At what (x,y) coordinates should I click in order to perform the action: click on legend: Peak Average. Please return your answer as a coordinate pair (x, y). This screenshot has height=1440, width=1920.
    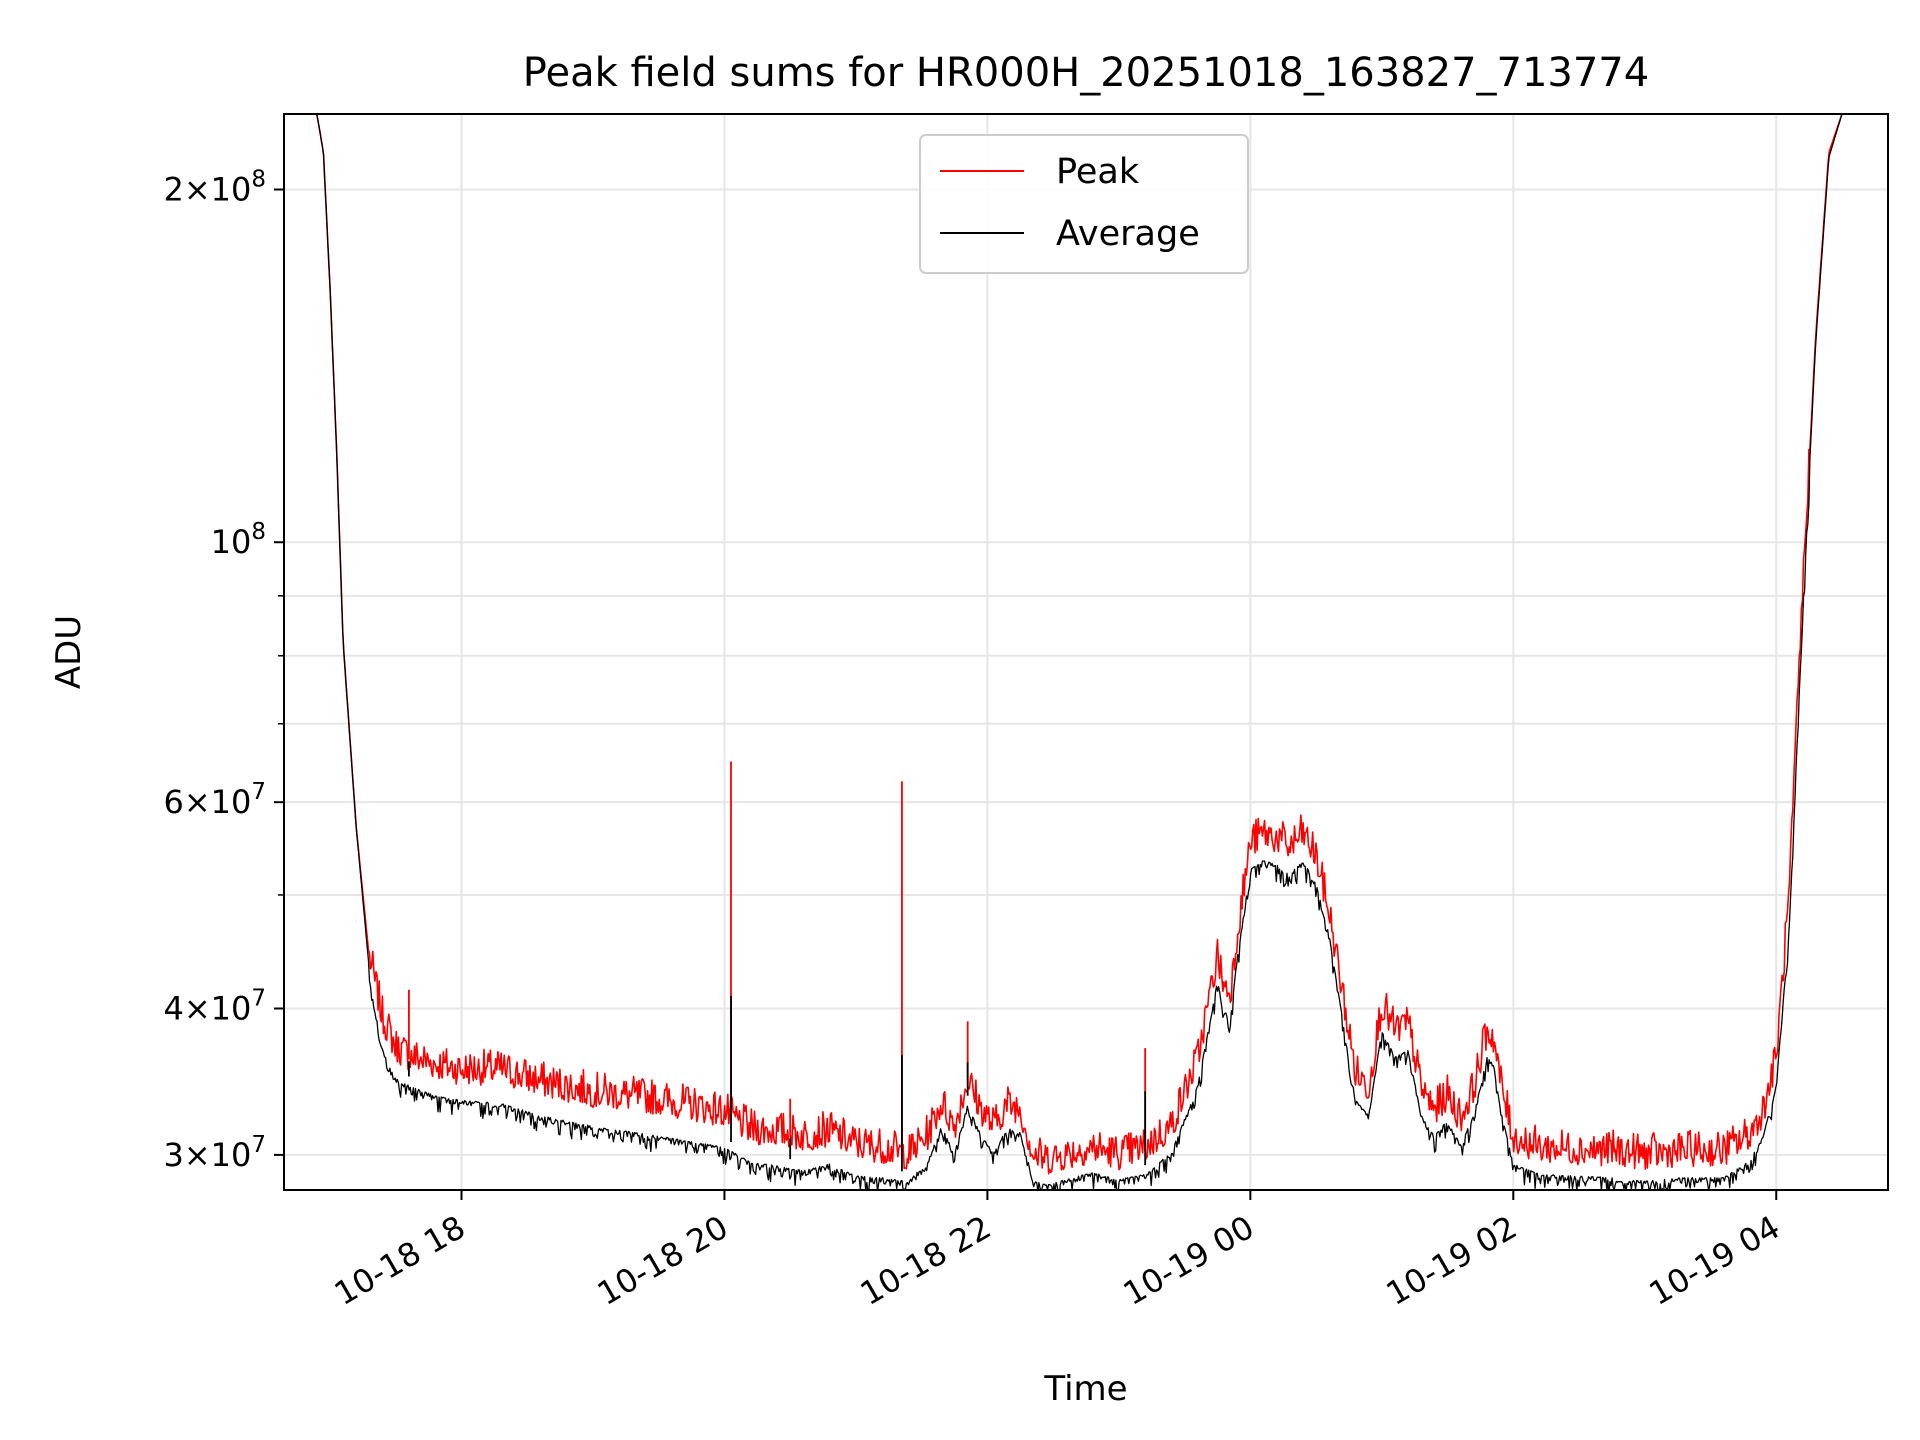
    Looking at the image, I should click on (1084, 204).